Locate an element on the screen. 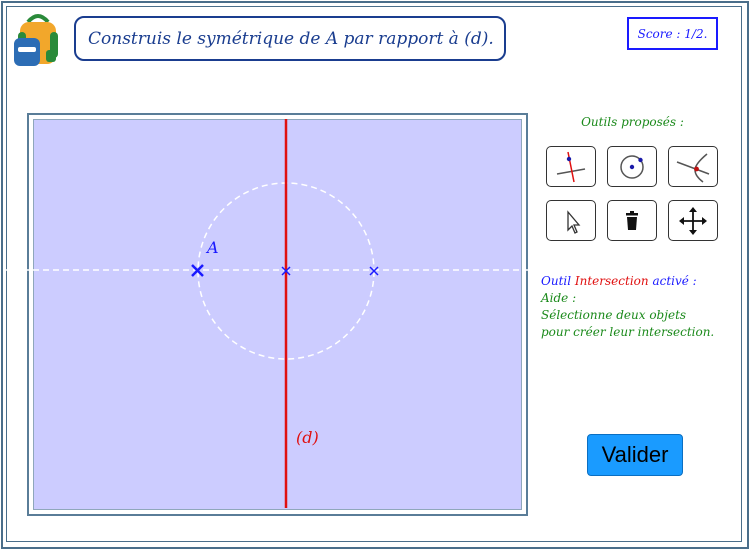  point-a-label: A is located at coordinates (213, 247).